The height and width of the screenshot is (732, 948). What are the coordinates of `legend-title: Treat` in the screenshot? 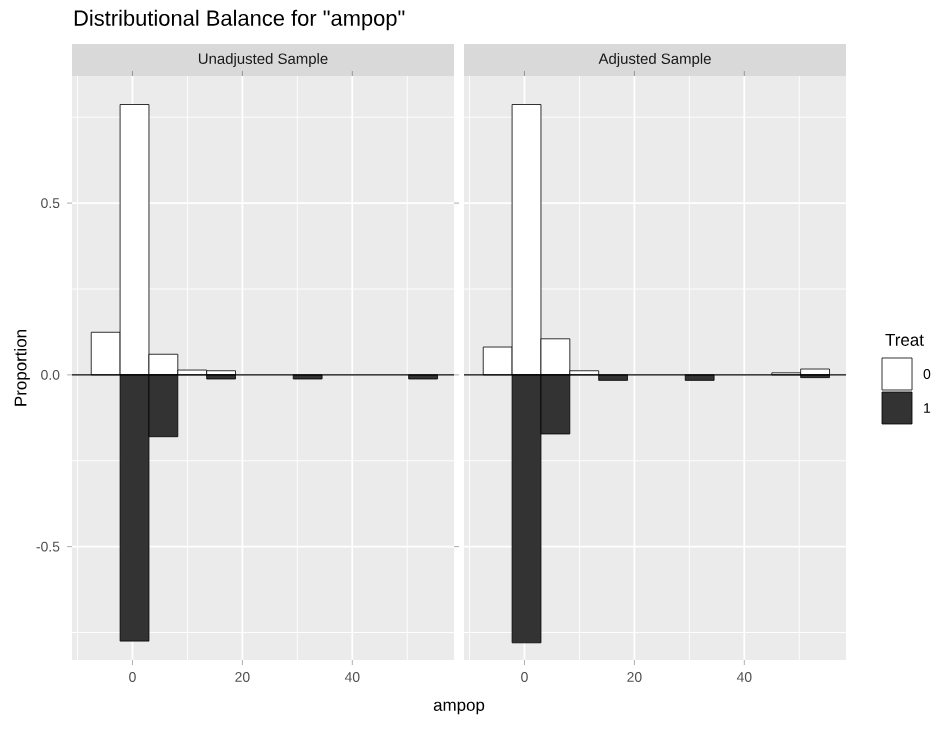 It's located at (904, 340).